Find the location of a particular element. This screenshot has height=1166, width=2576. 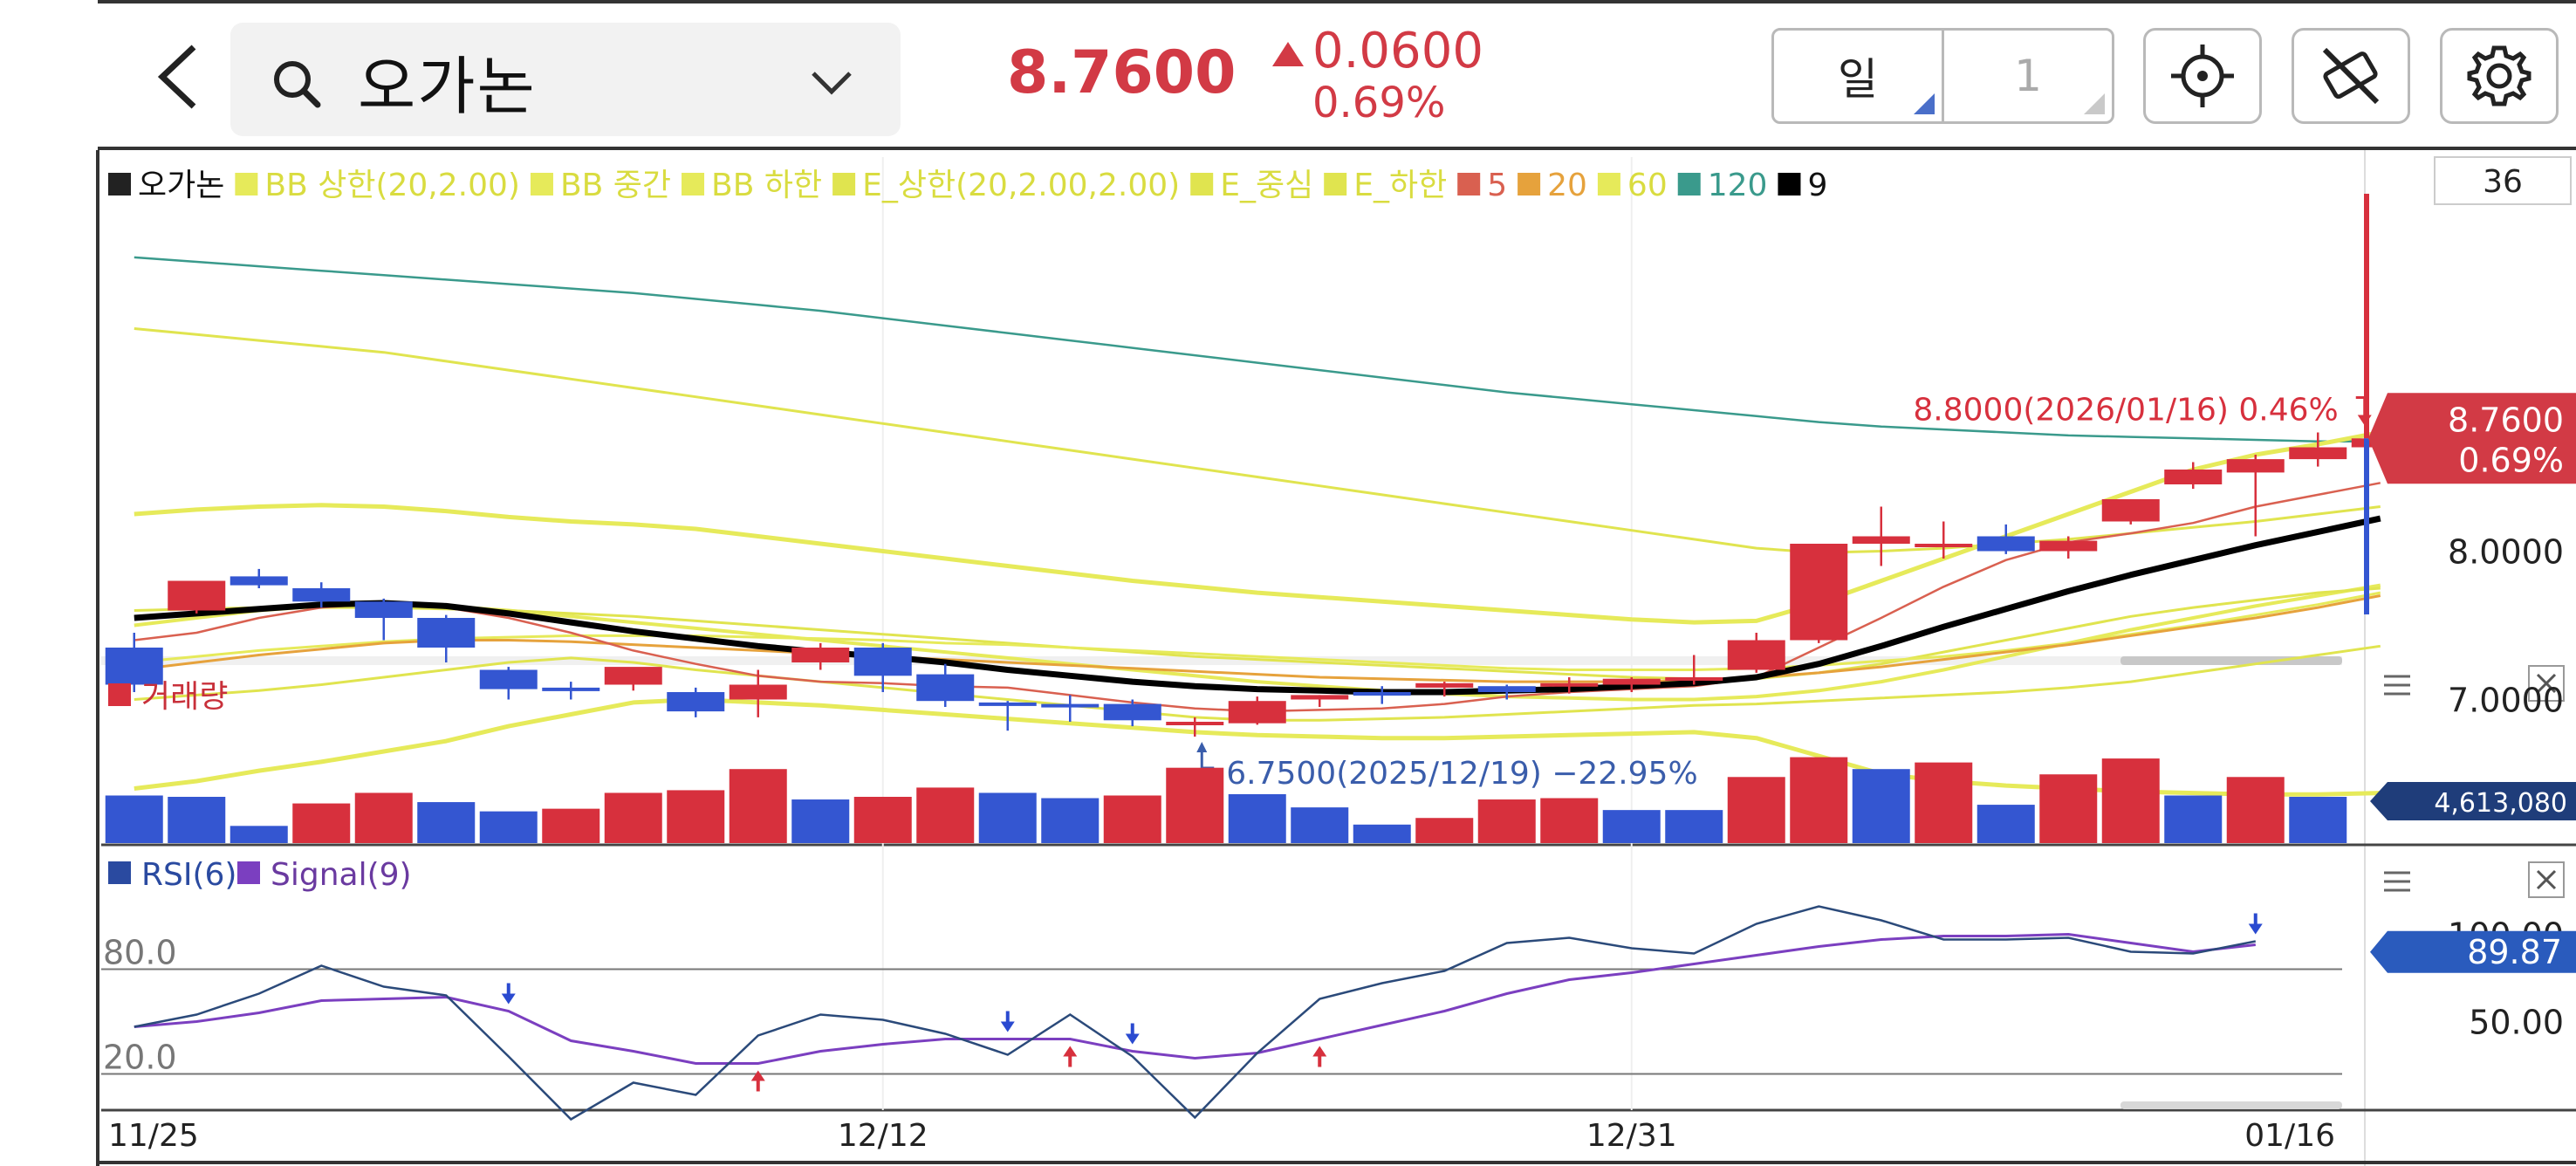

ma20-line is located at coordinates (1257, 638).